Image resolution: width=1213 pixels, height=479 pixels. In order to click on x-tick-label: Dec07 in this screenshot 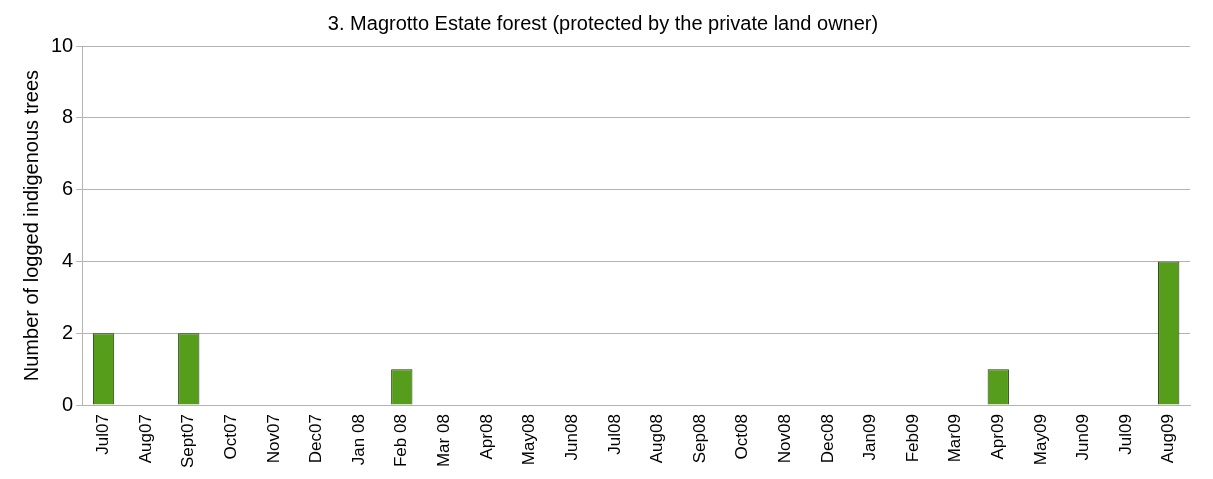, I will do `click(316, 439)`.